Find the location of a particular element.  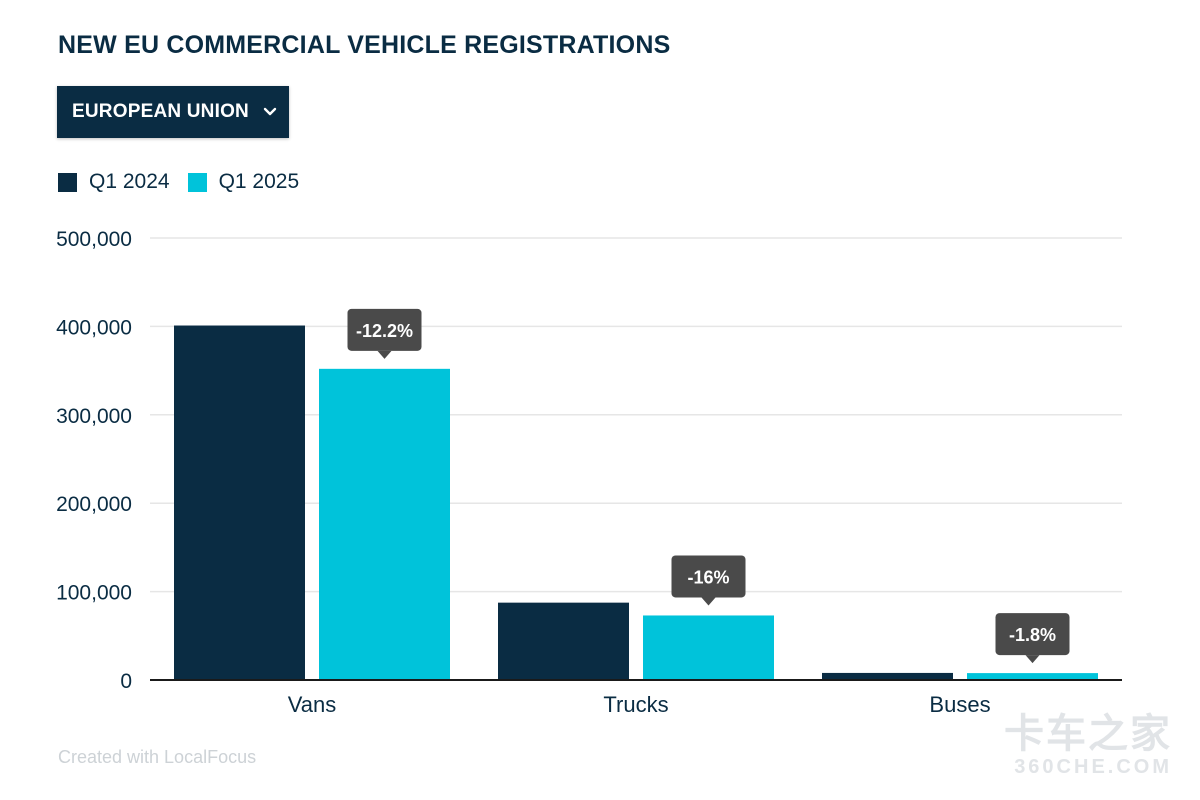

x-tick-label: Trucks is located at coordinates (635, 704).